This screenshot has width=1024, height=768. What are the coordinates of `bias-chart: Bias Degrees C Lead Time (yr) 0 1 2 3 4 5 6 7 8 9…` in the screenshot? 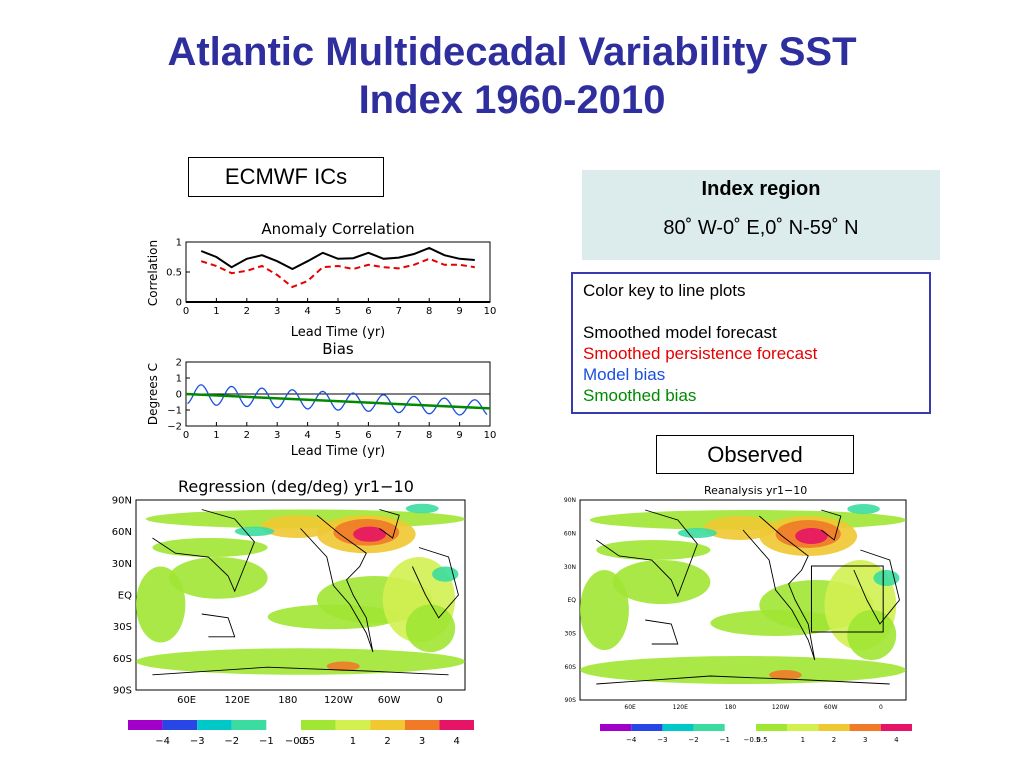 It's located at (321, 399).